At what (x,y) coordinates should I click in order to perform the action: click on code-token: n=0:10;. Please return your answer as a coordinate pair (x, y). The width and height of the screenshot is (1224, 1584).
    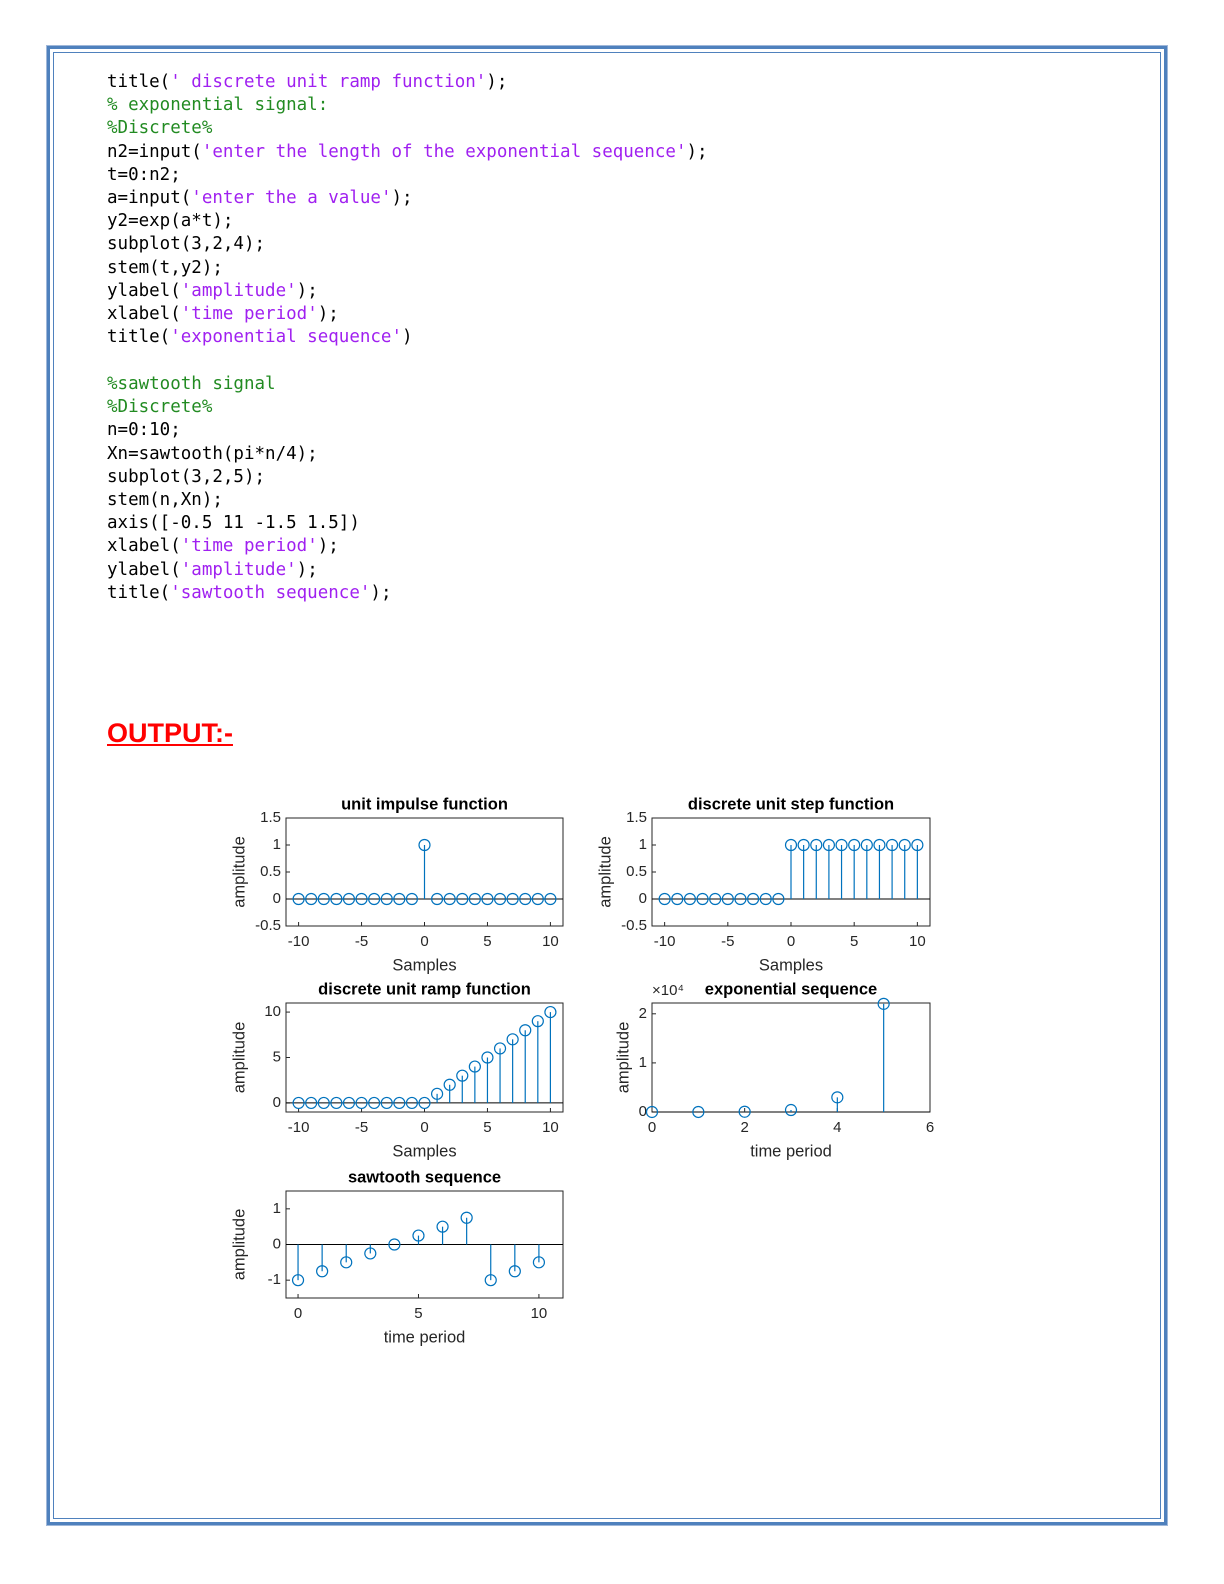
    Looking at the image, I should click on (144, 430).